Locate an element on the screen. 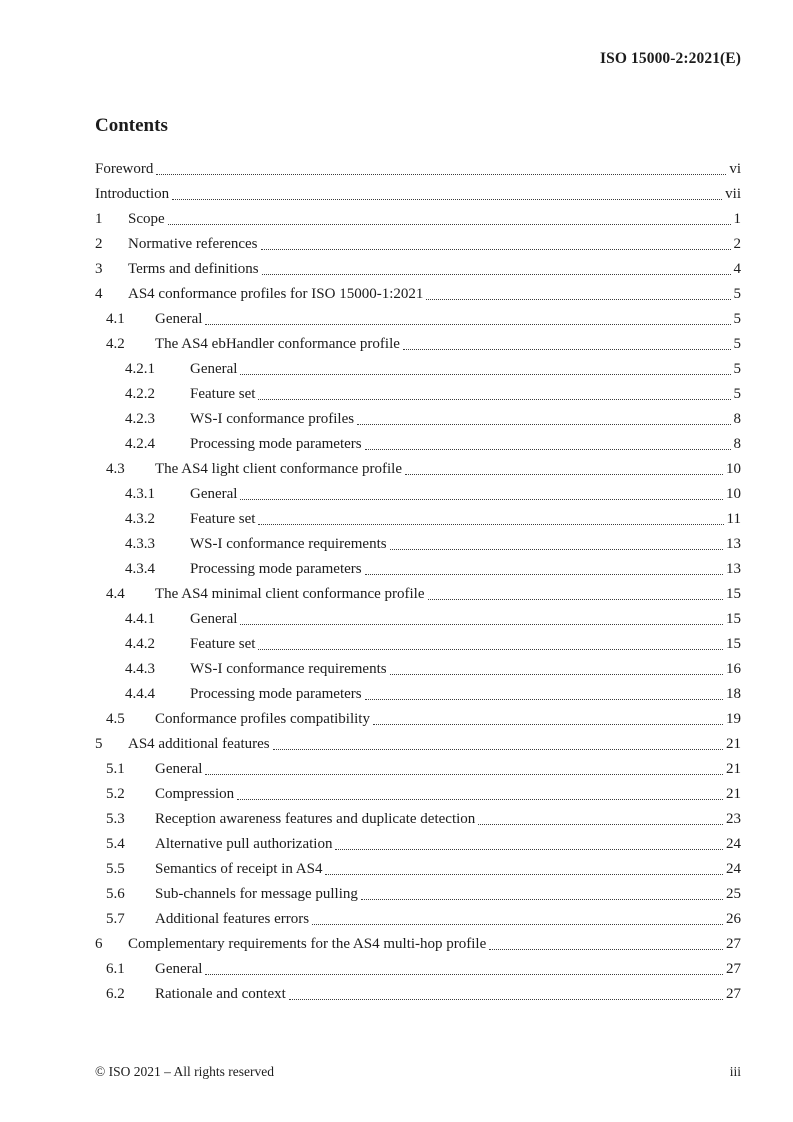 This screenshot has width=793, height=1122. toc-entry-label: Processing mode parameters is located at coordinates (276, 444).